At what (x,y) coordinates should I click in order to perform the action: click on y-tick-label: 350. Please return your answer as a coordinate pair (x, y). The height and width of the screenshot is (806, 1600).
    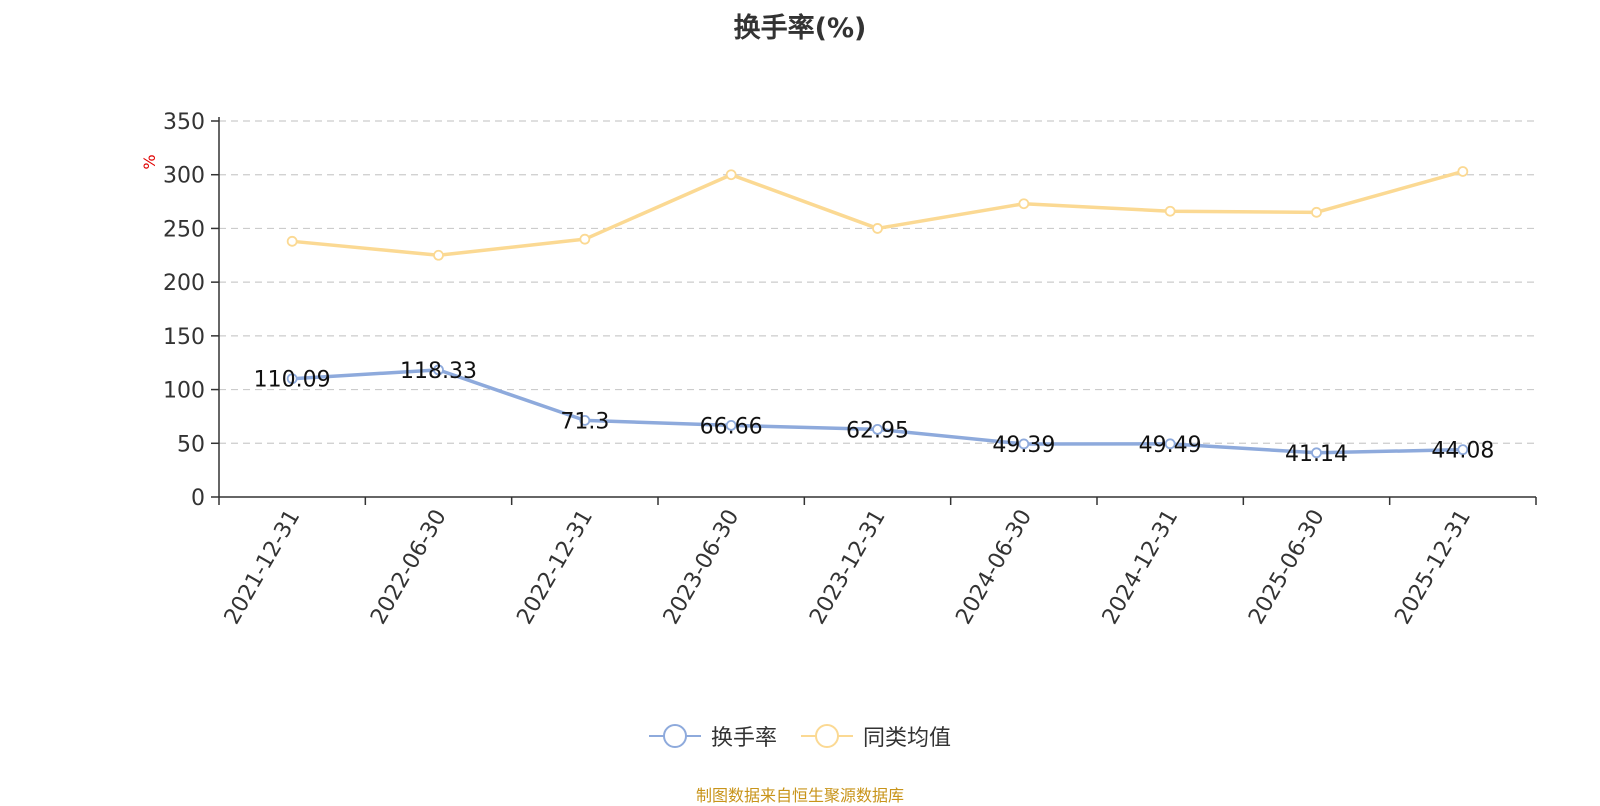
    Looking at the image, I should click on (184, 122).